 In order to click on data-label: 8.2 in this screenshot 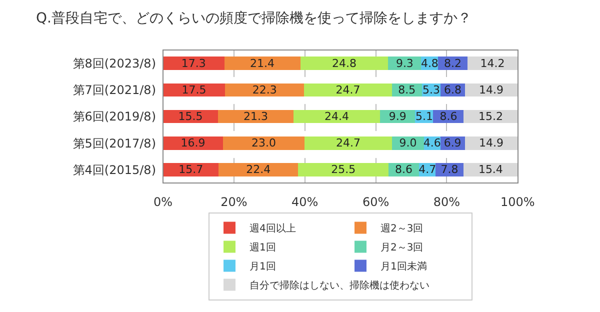, I will do `click(453, 63)`.